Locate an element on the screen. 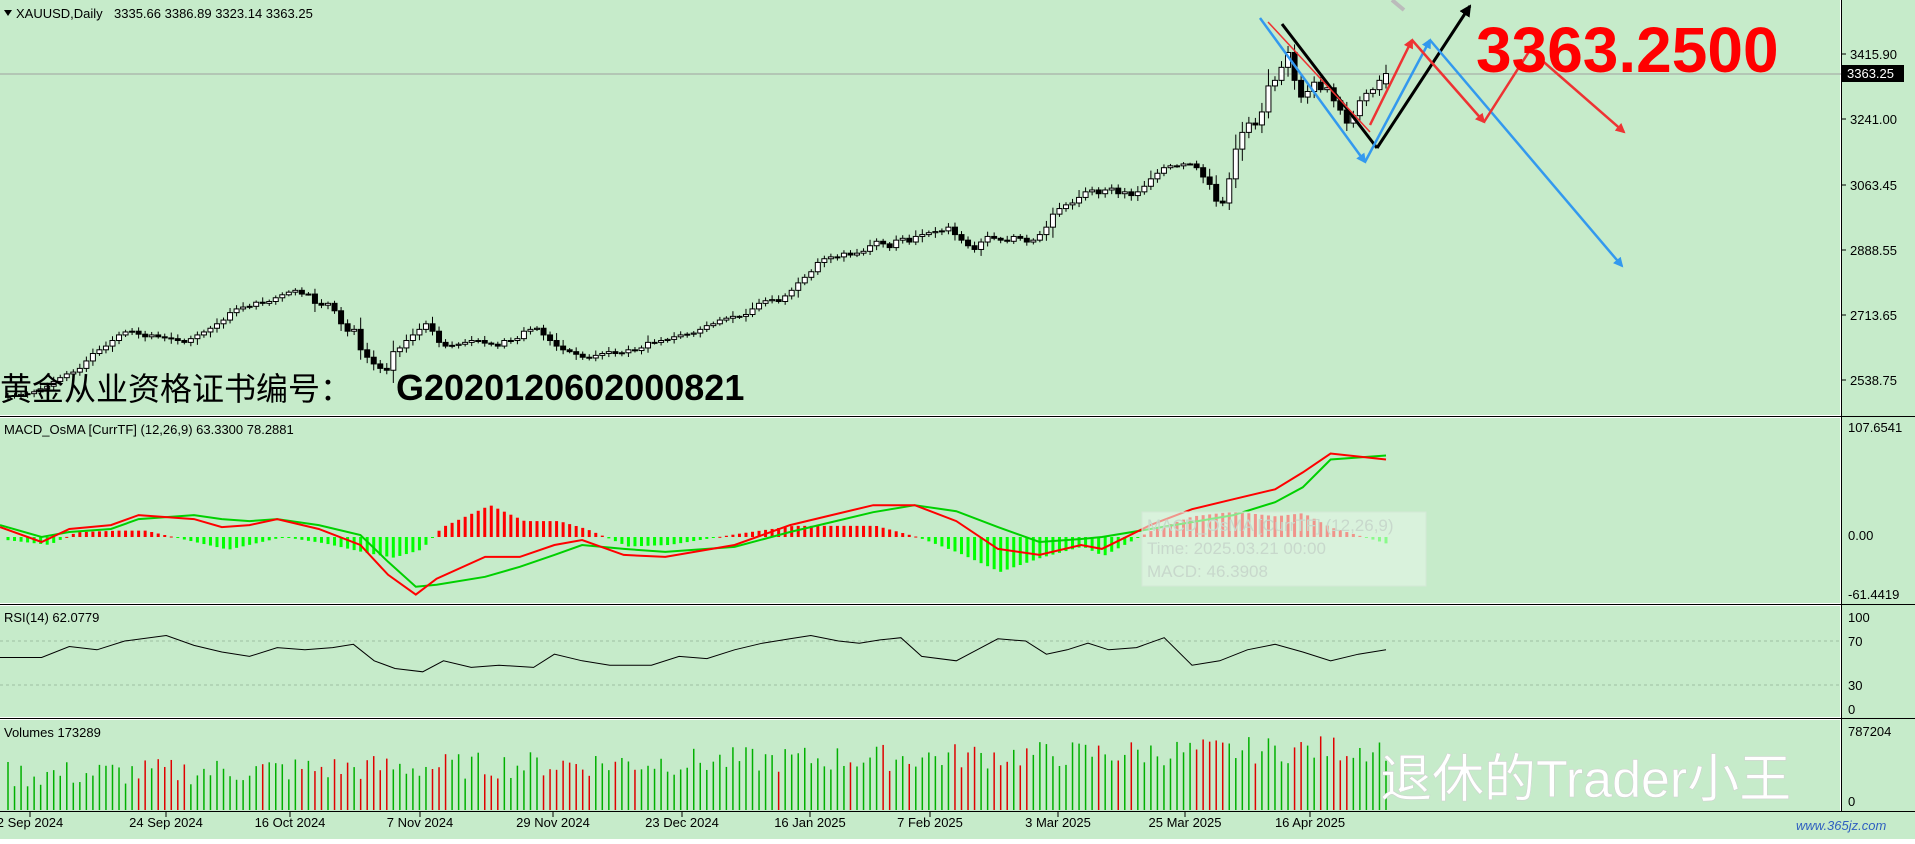 Image resolution: width=1915 pixels, height=844 pixels. svg-text: 0.00 is located at coordinates (1860, 535).